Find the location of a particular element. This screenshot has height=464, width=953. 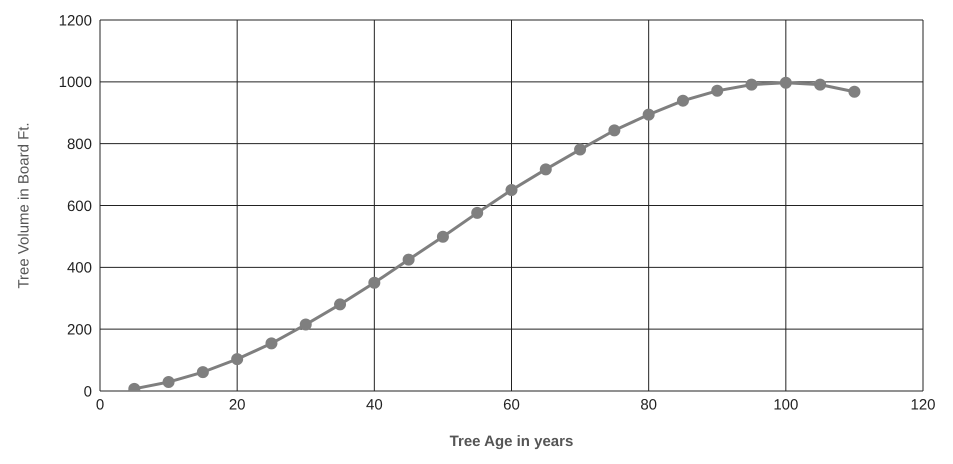

y-tick-label: 1200 is located at coordinates (75, 21).